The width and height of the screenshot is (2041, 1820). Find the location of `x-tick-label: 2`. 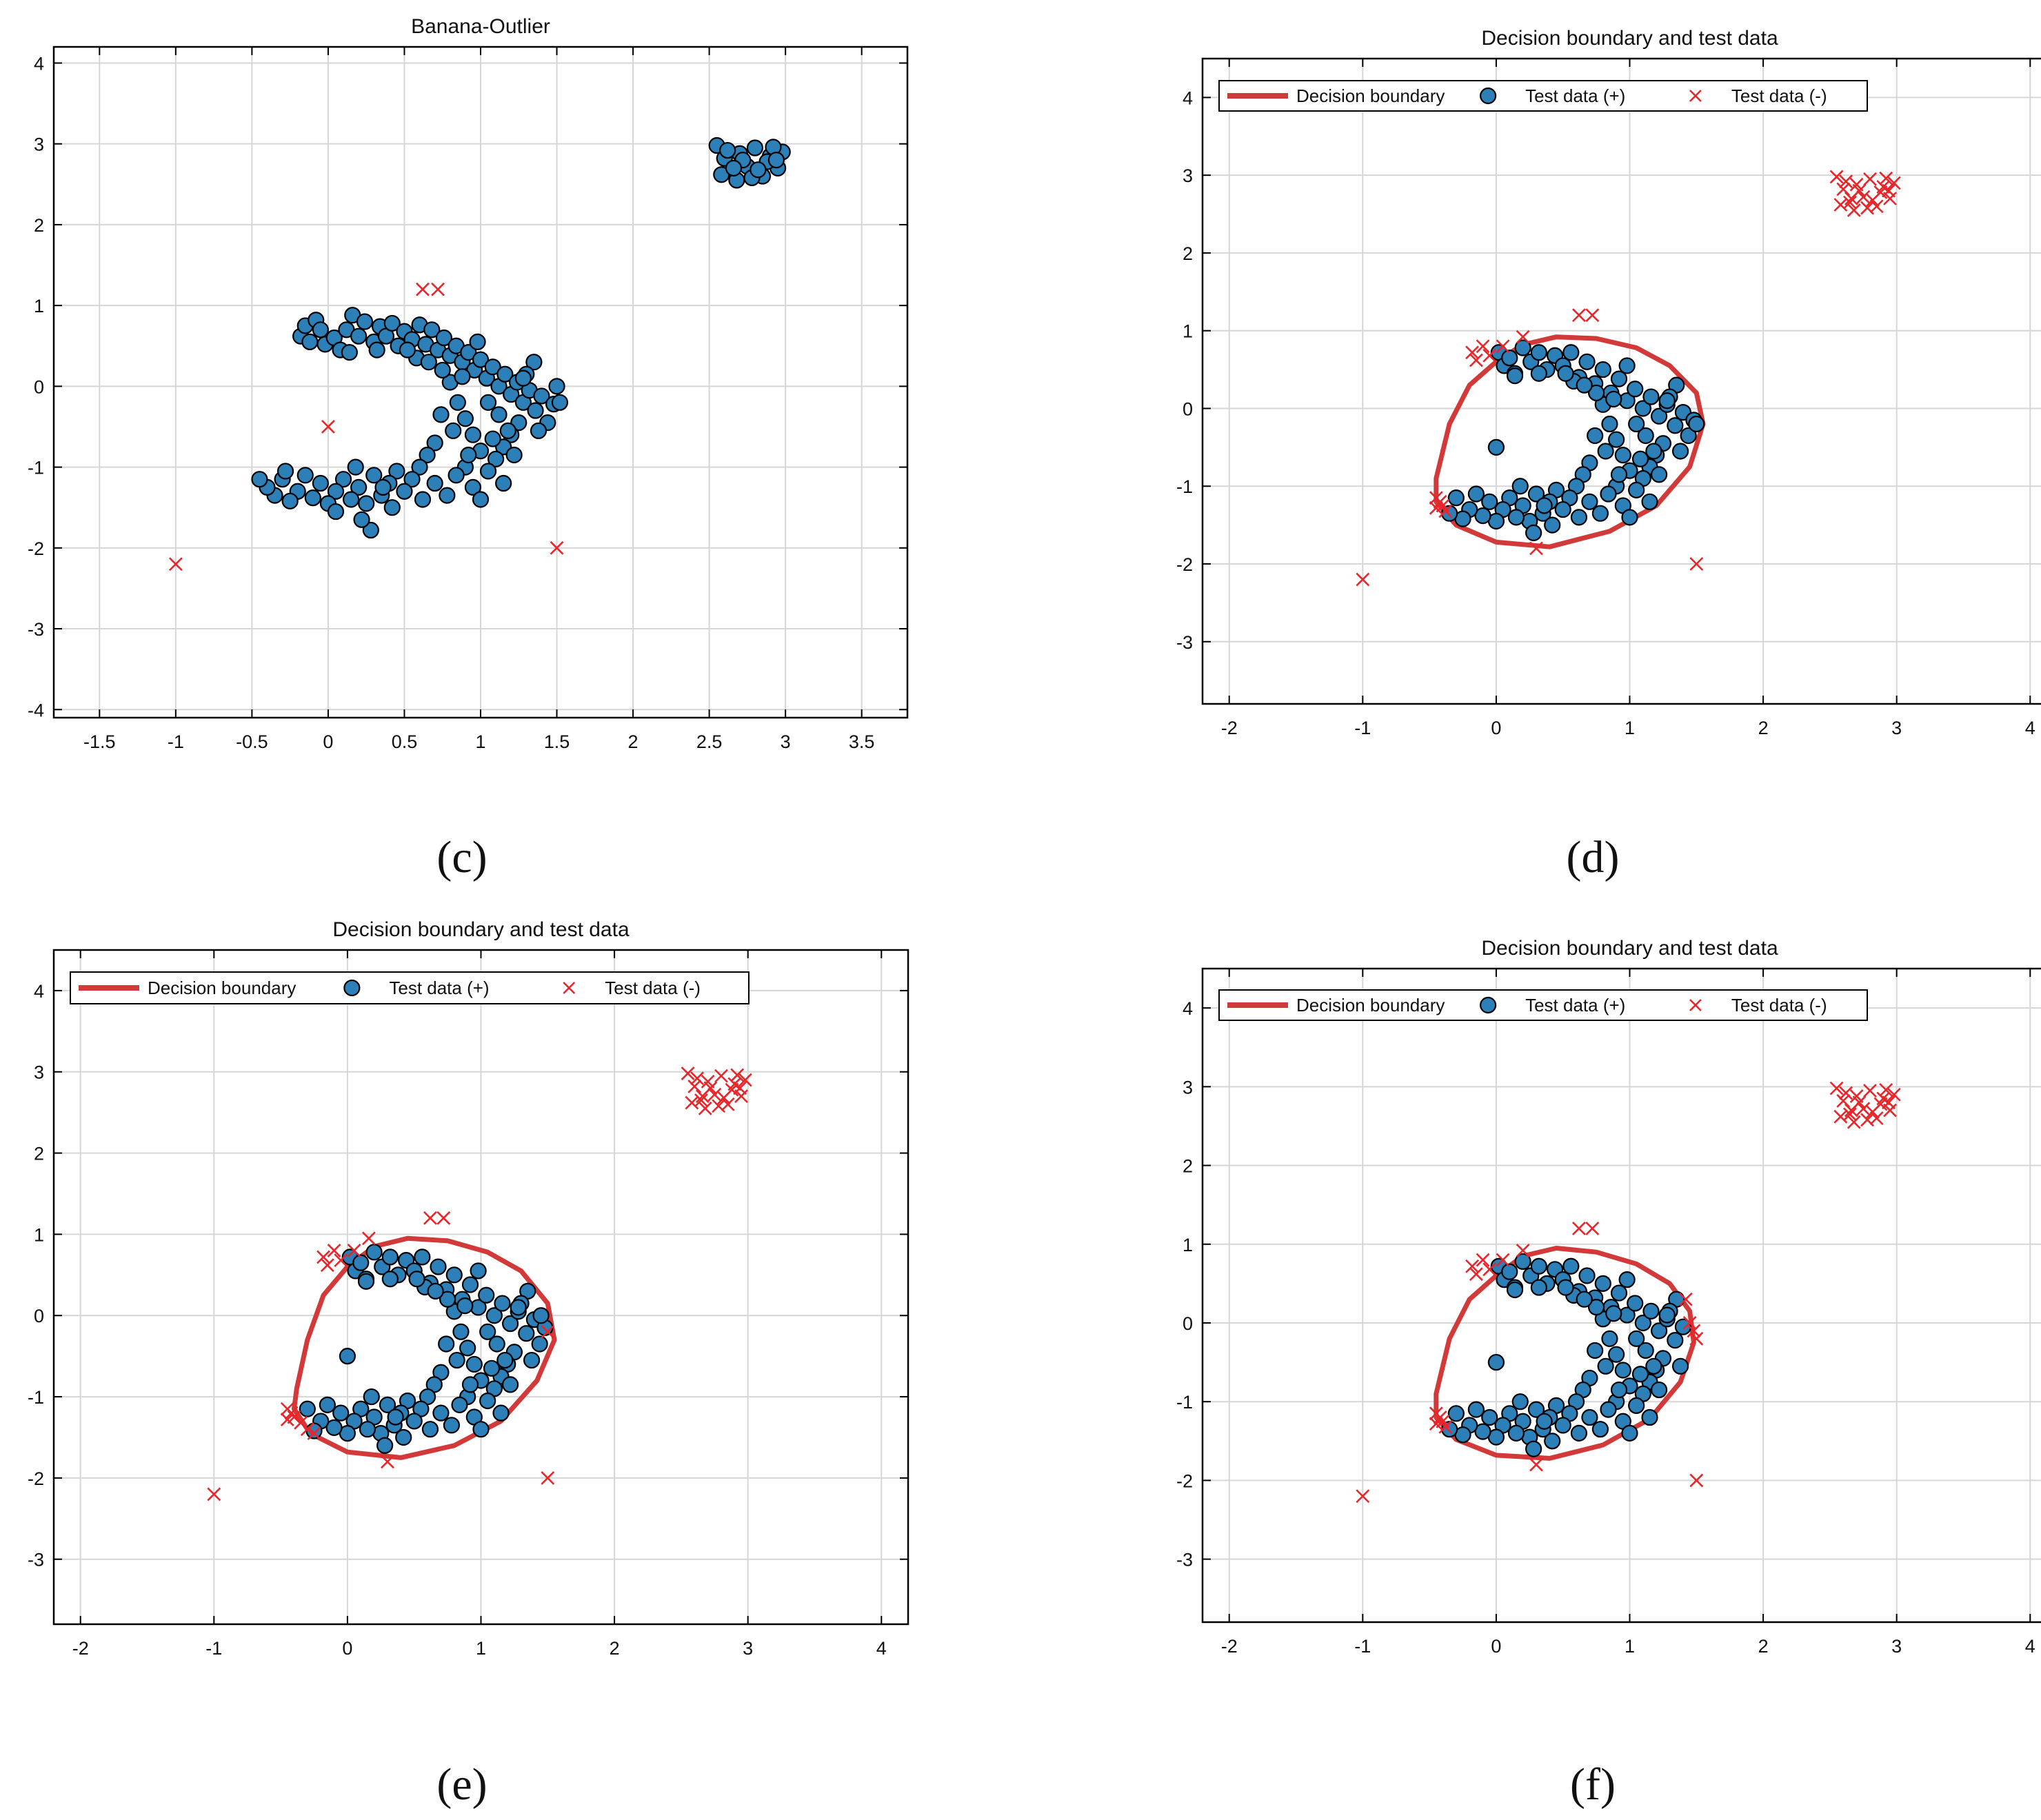

x-tick-label: 2 is located at coordinates (1764, 1646).